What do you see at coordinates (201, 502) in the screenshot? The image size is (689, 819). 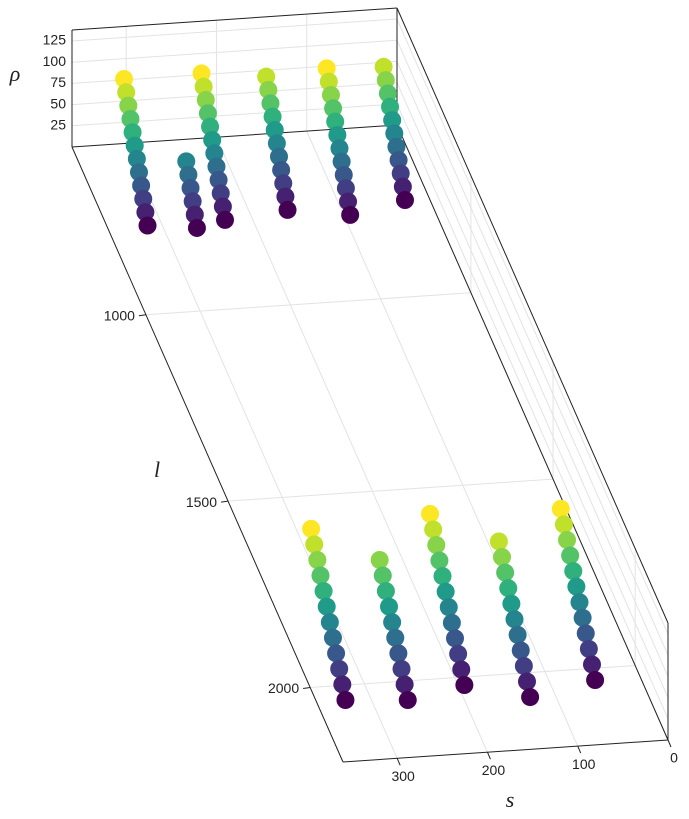 I see `y-tick-label: 1500` at bounding box center [201, 502].